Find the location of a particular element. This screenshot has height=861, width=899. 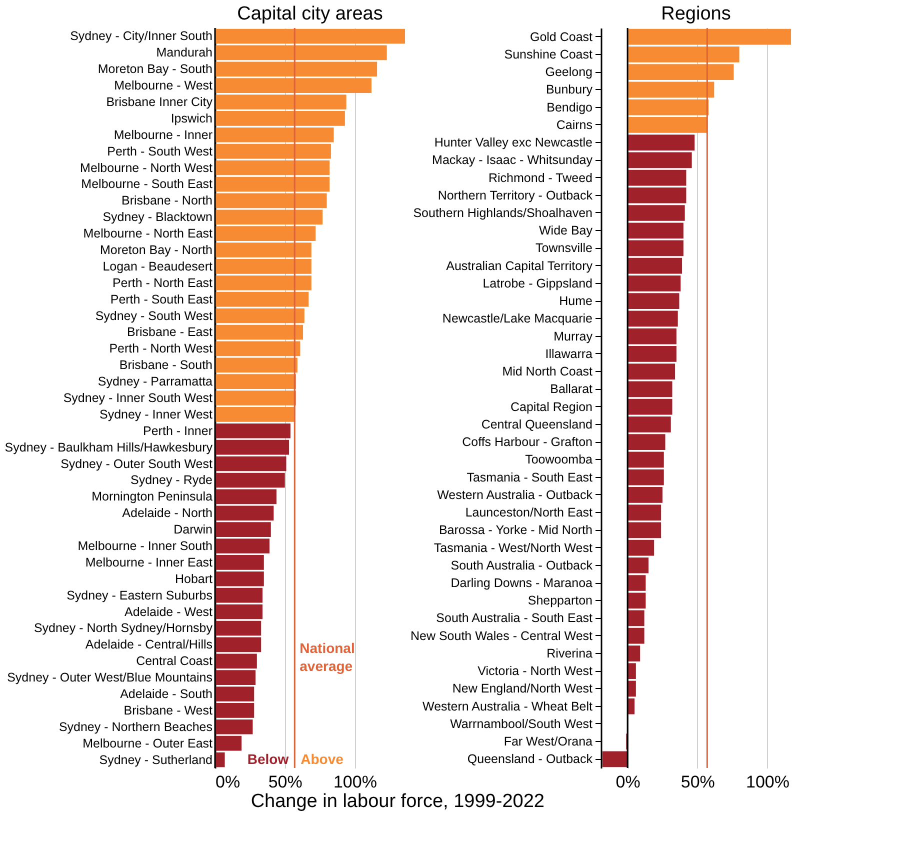

y-tick-label: Melbourne - North East is located at coordinates (148, 233).